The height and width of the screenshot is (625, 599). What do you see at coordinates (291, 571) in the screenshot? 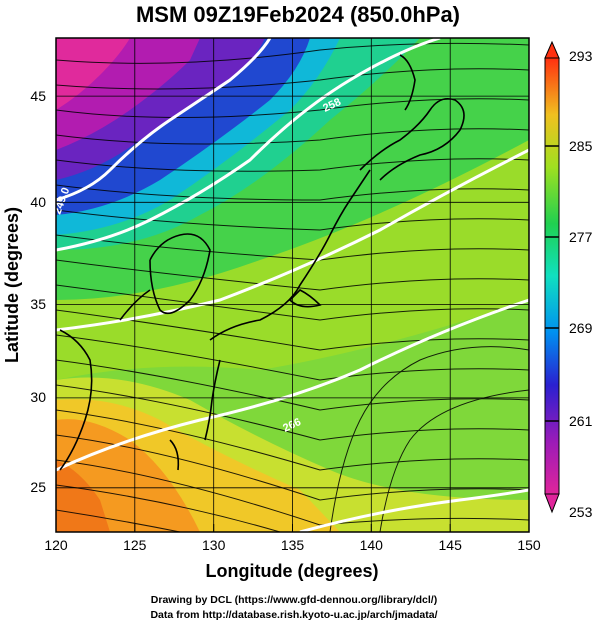
I see `x-axis-label: Longitude (degrees)` at bounding box center [291, 571].